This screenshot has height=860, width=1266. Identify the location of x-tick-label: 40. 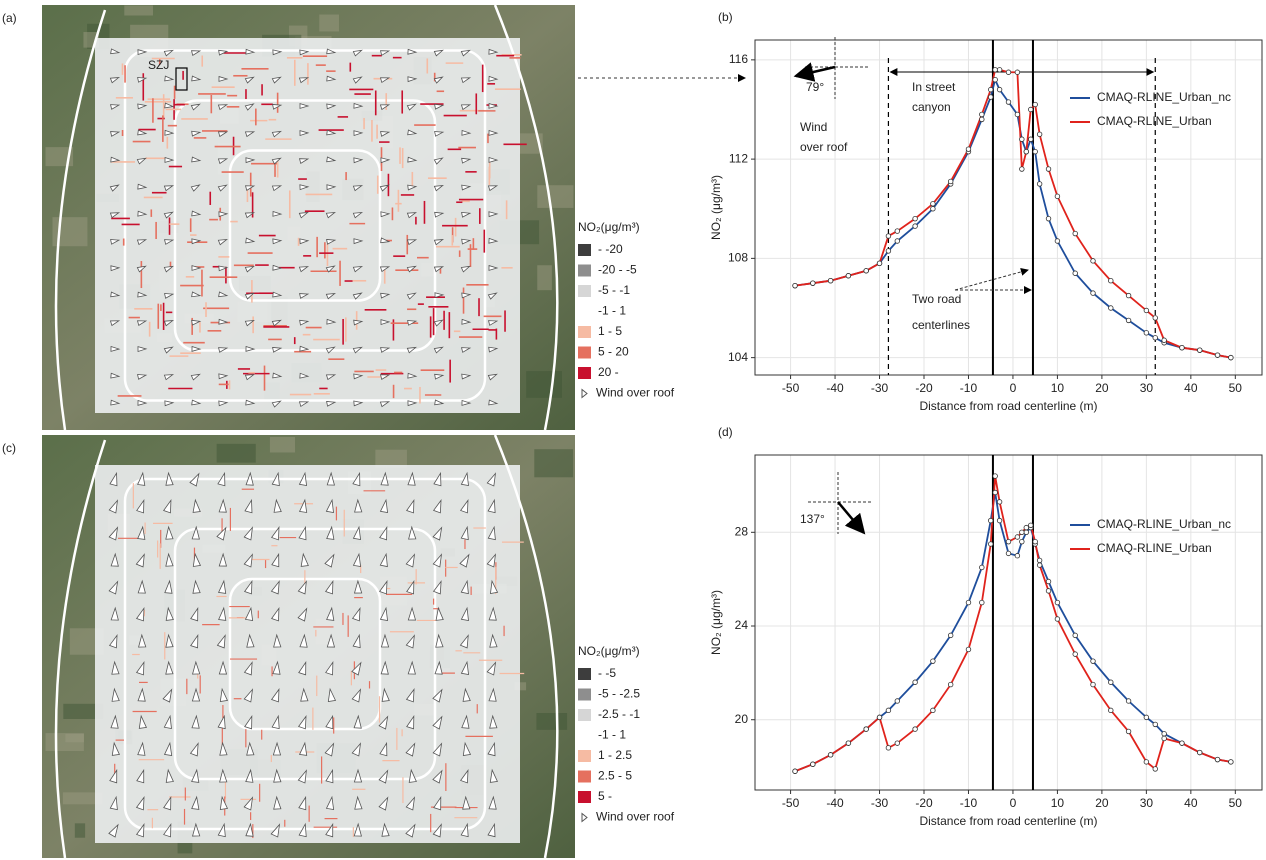
(1191, 388).